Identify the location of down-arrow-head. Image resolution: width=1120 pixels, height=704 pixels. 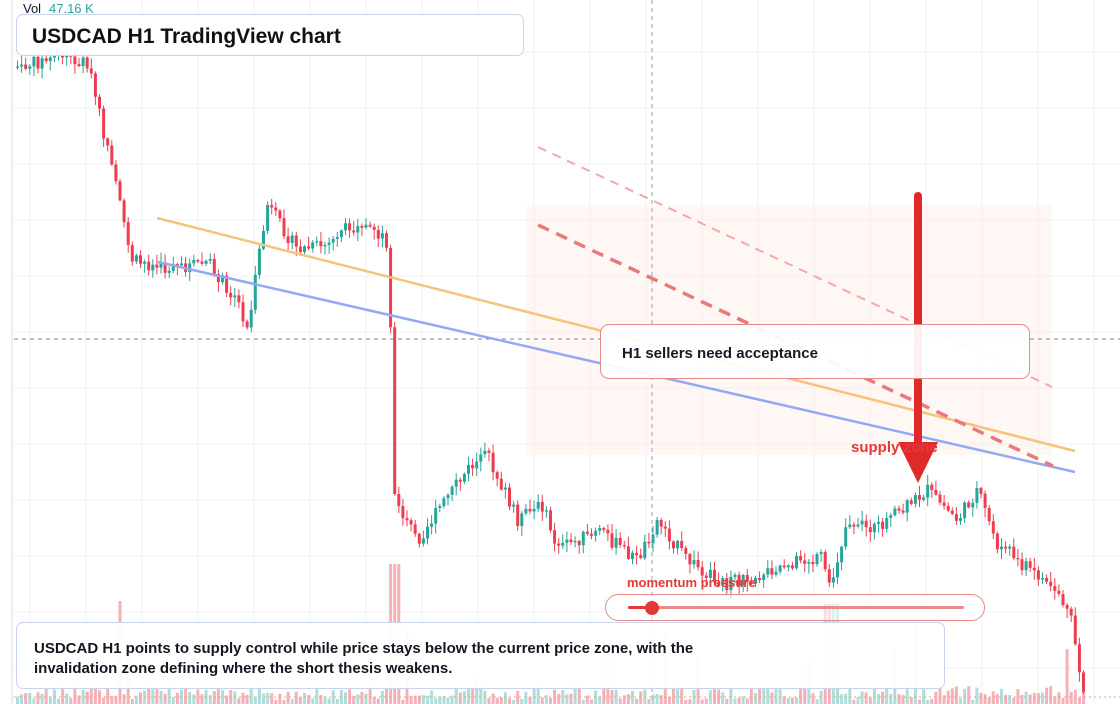
(918, 462).